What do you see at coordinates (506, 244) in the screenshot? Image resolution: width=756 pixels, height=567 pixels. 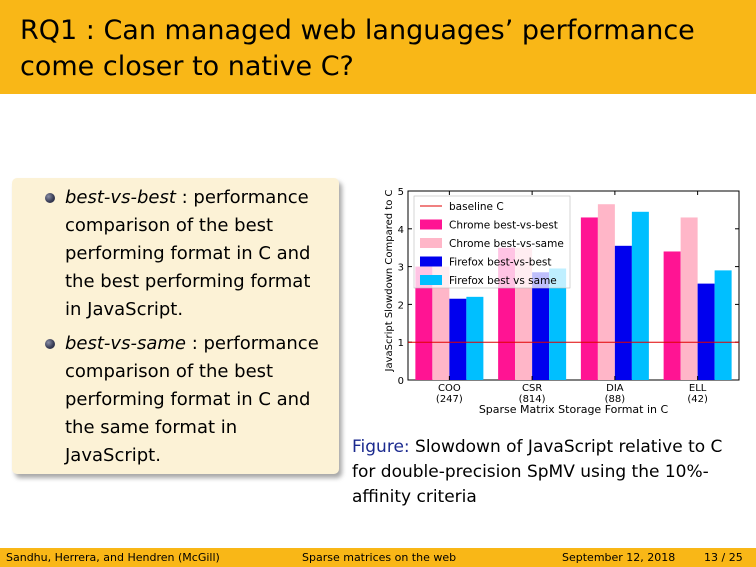 I see `legend-entry-label: Chrome best-vs-same` at bounding box center [506, 244].